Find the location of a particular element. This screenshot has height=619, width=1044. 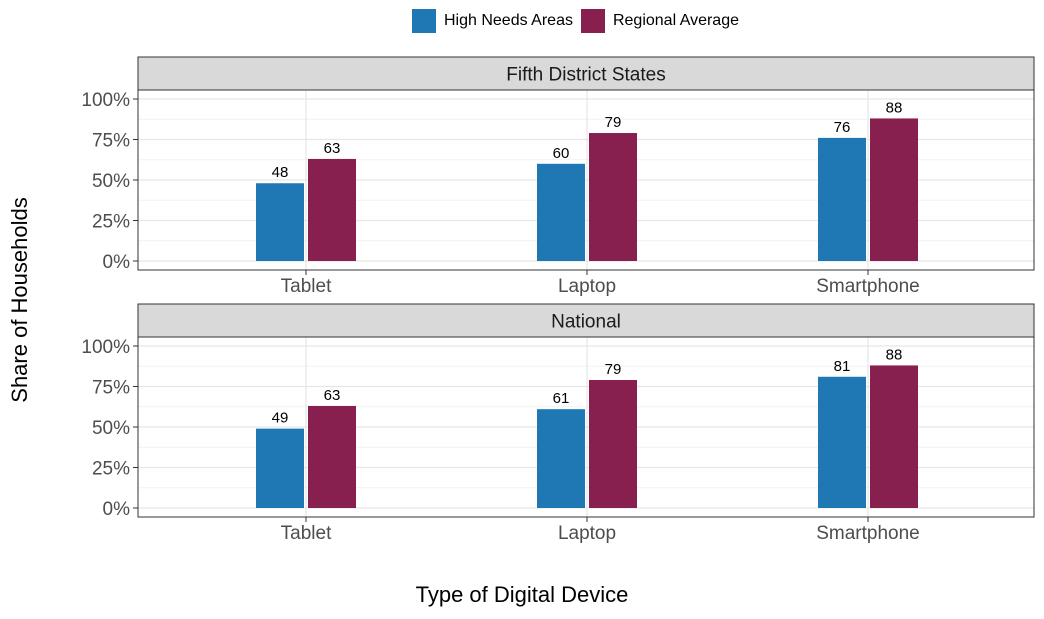

panel-2-title: National is located at coordinates (586, 322).